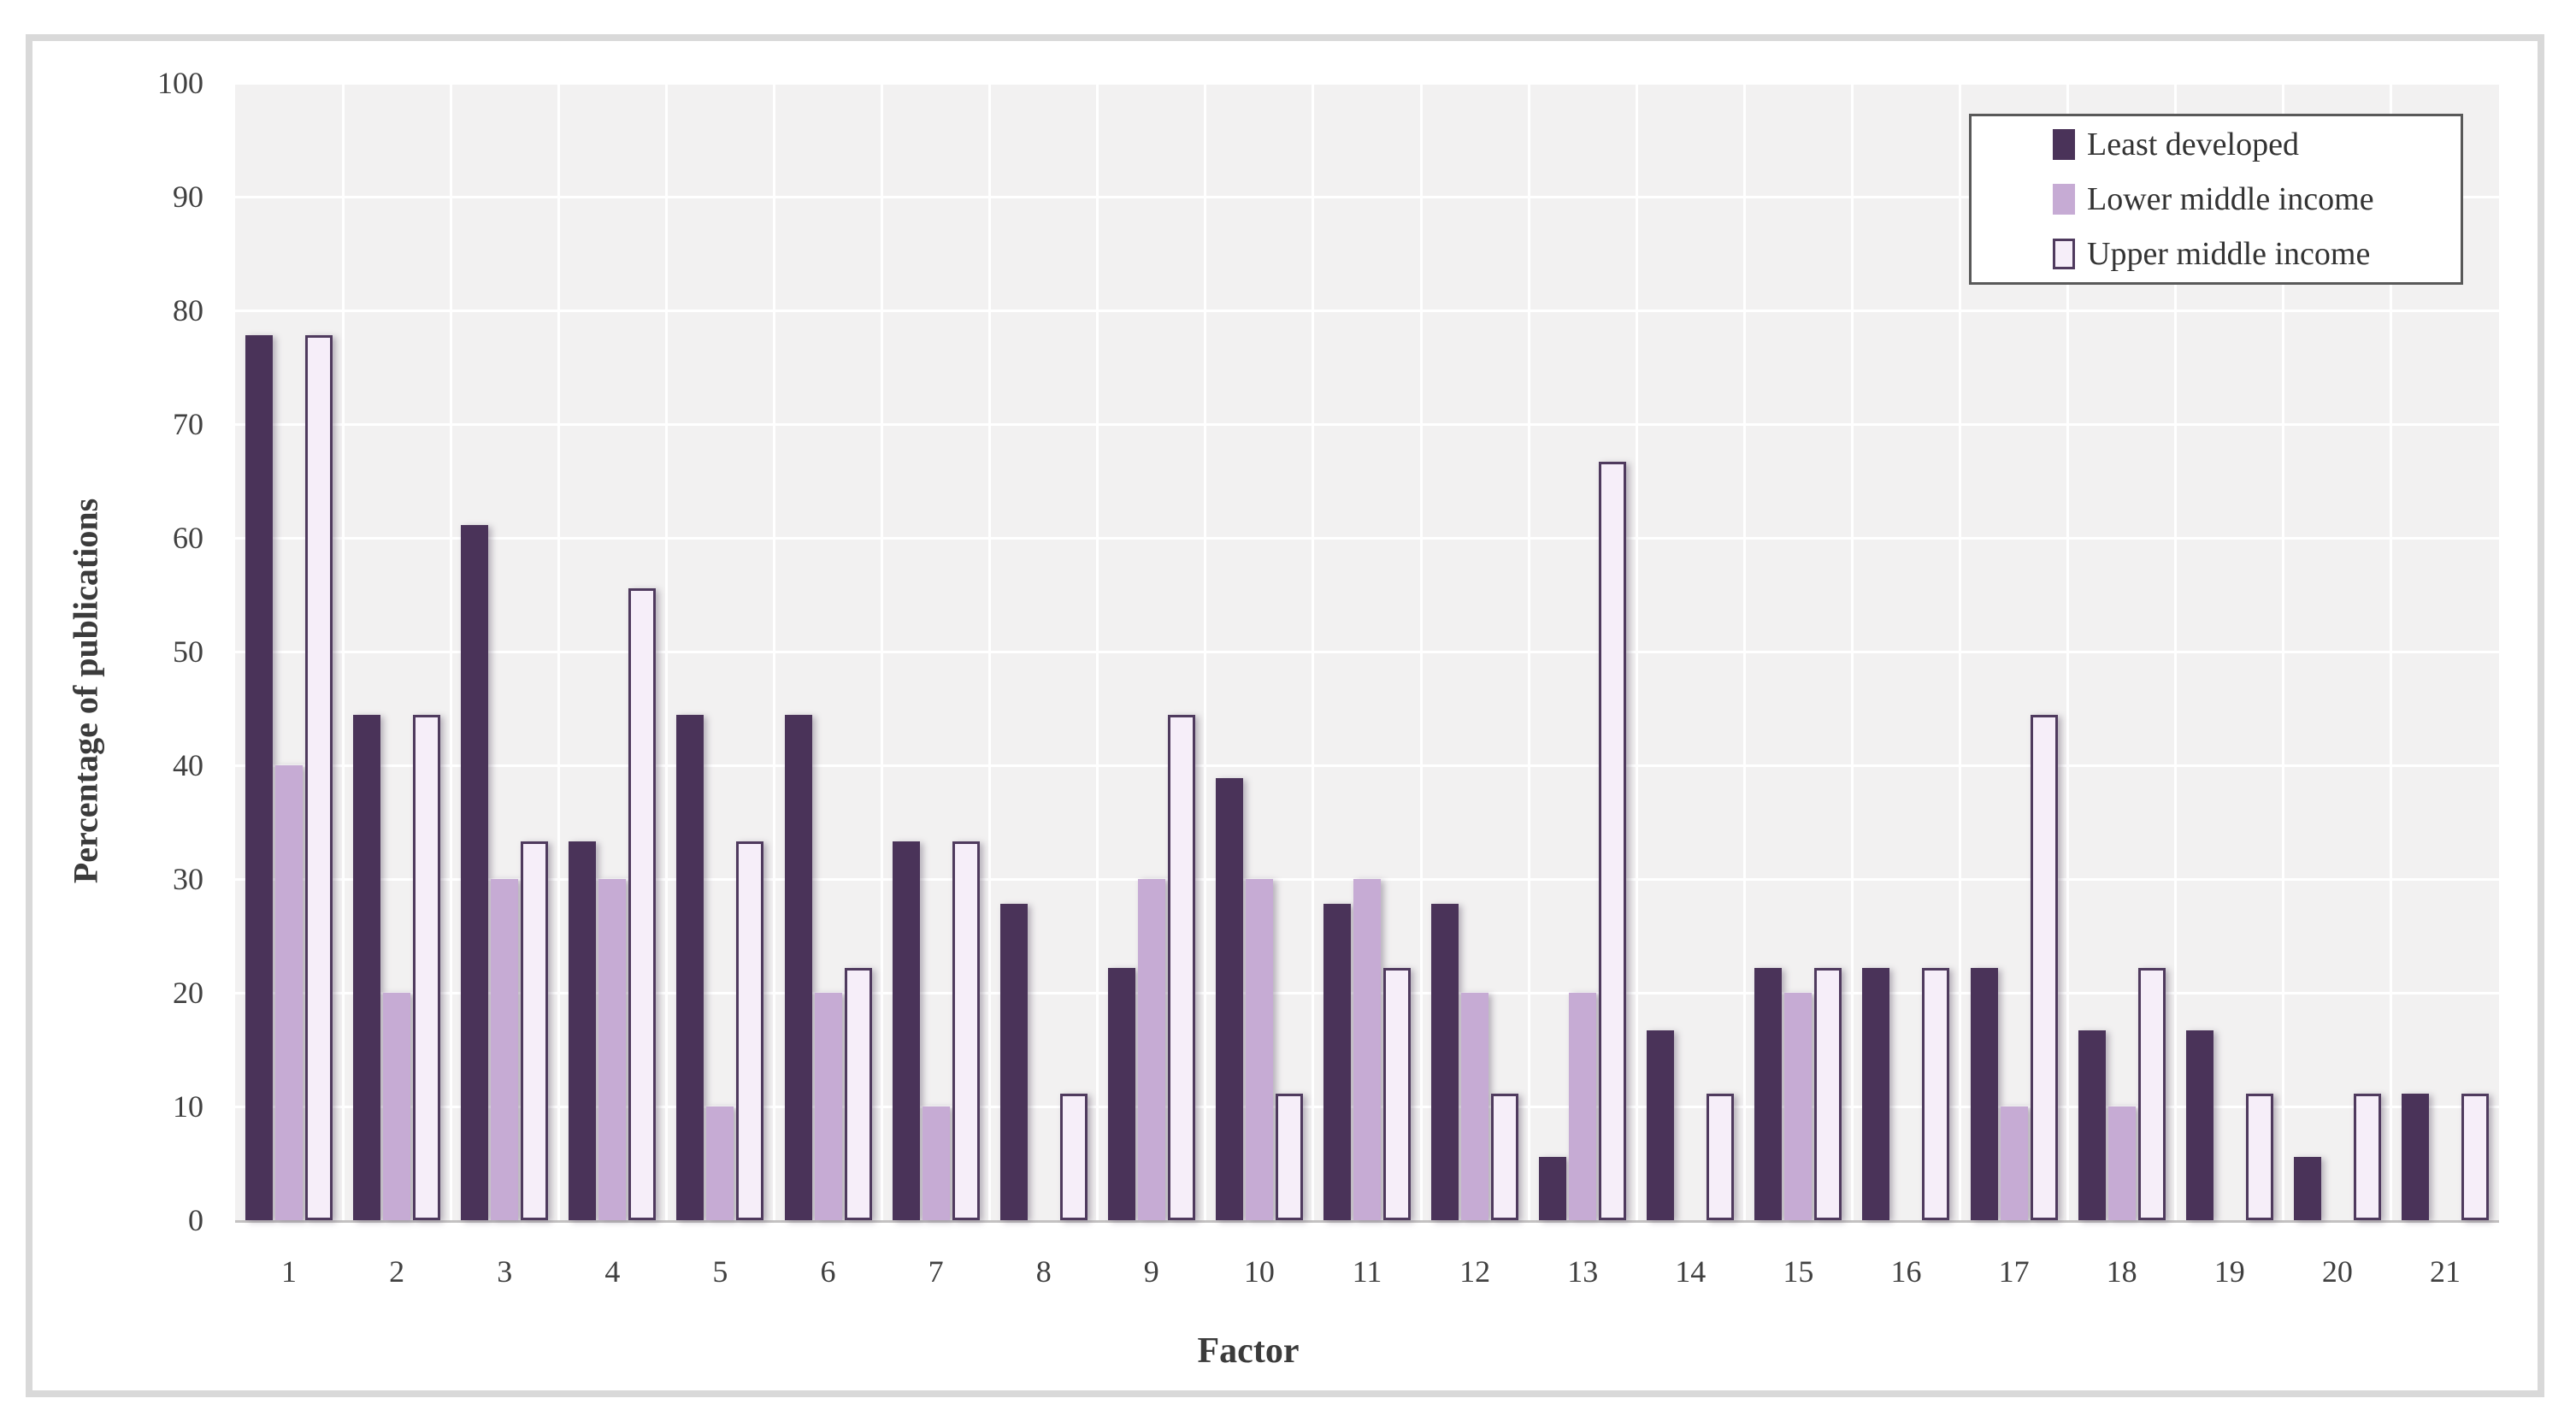  Describe the element at coordinates (2121, 1272) in the screenshot. I see `x-tick-label: 18` at that location.